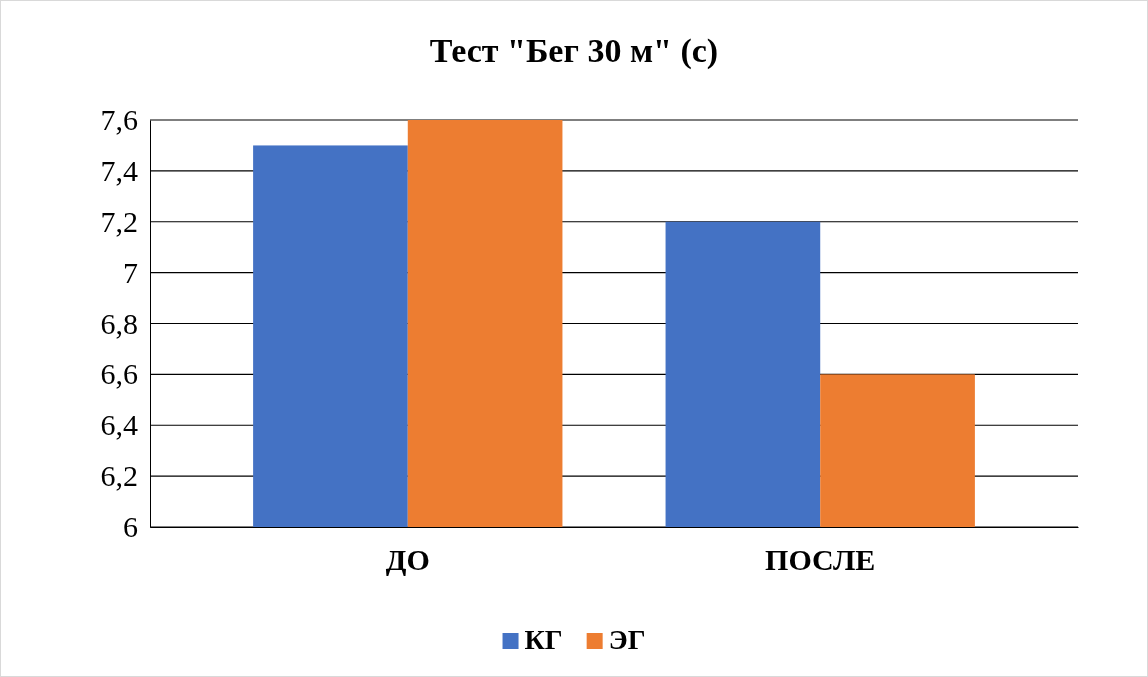 This screenshot has height=677, width=1148. Describe the element at coordinates (119, 221) in the screenshot. I see `y-tick-label: 7,2` at that location.